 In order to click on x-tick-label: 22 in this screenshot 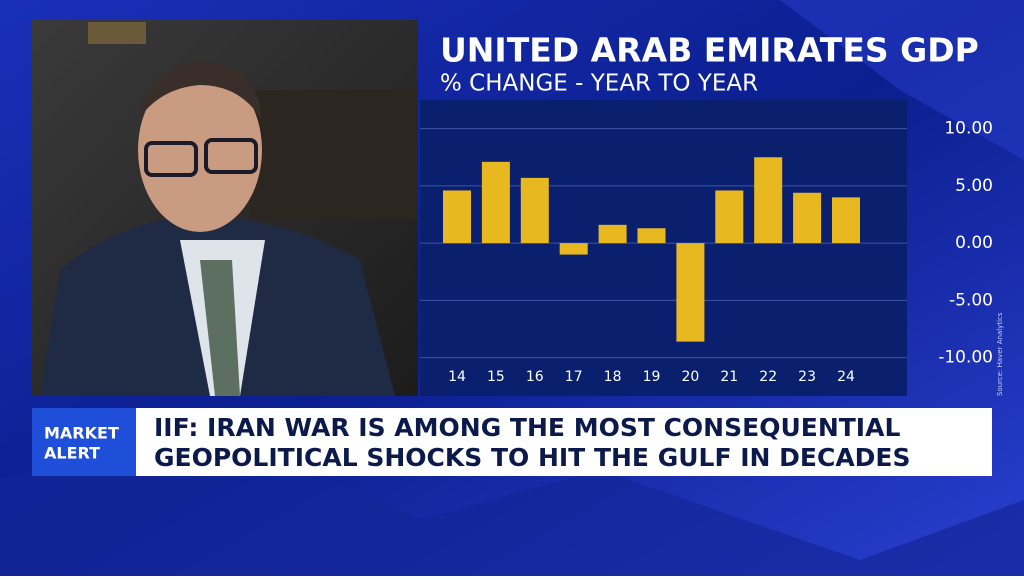, I will do `click(768, 377)`.